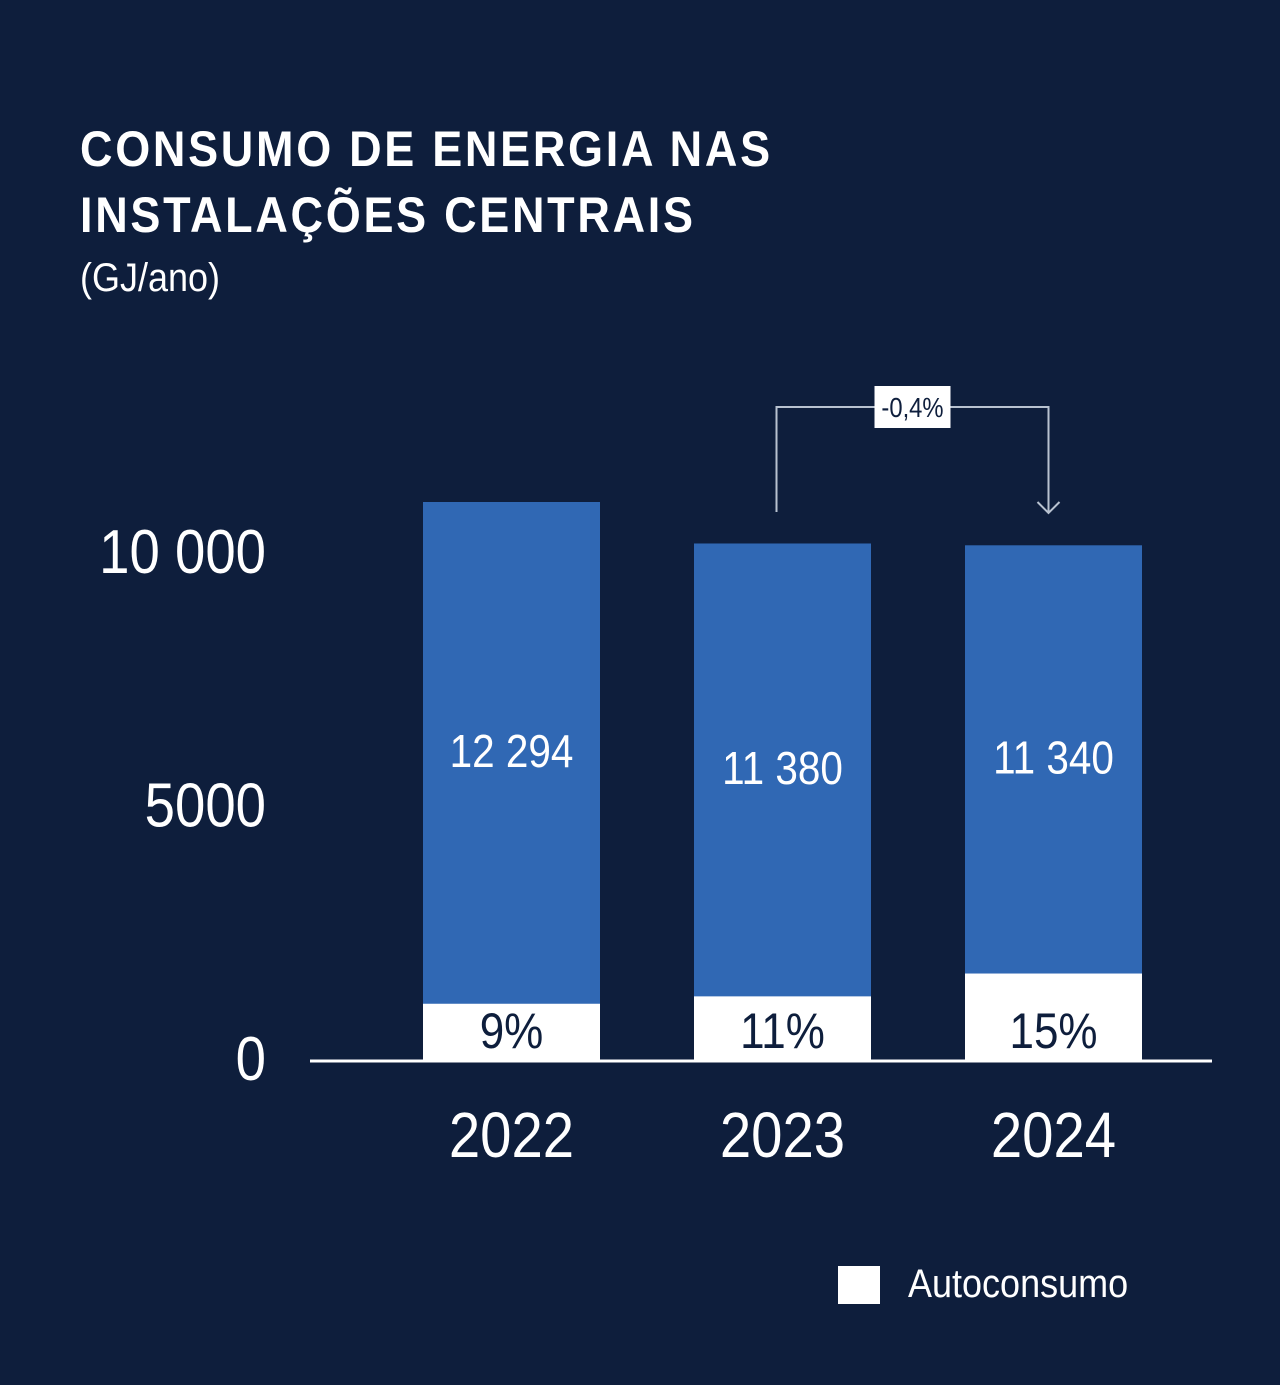  I want to click on x-tick-label: 2023, so click(782, 1135).